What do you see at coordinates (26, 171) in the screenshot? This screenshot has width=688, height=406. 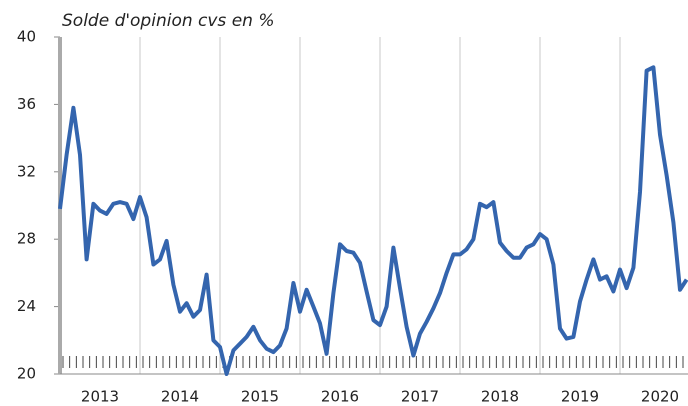 I see `y-tick-label: 32` at bounding box center [26, 171].